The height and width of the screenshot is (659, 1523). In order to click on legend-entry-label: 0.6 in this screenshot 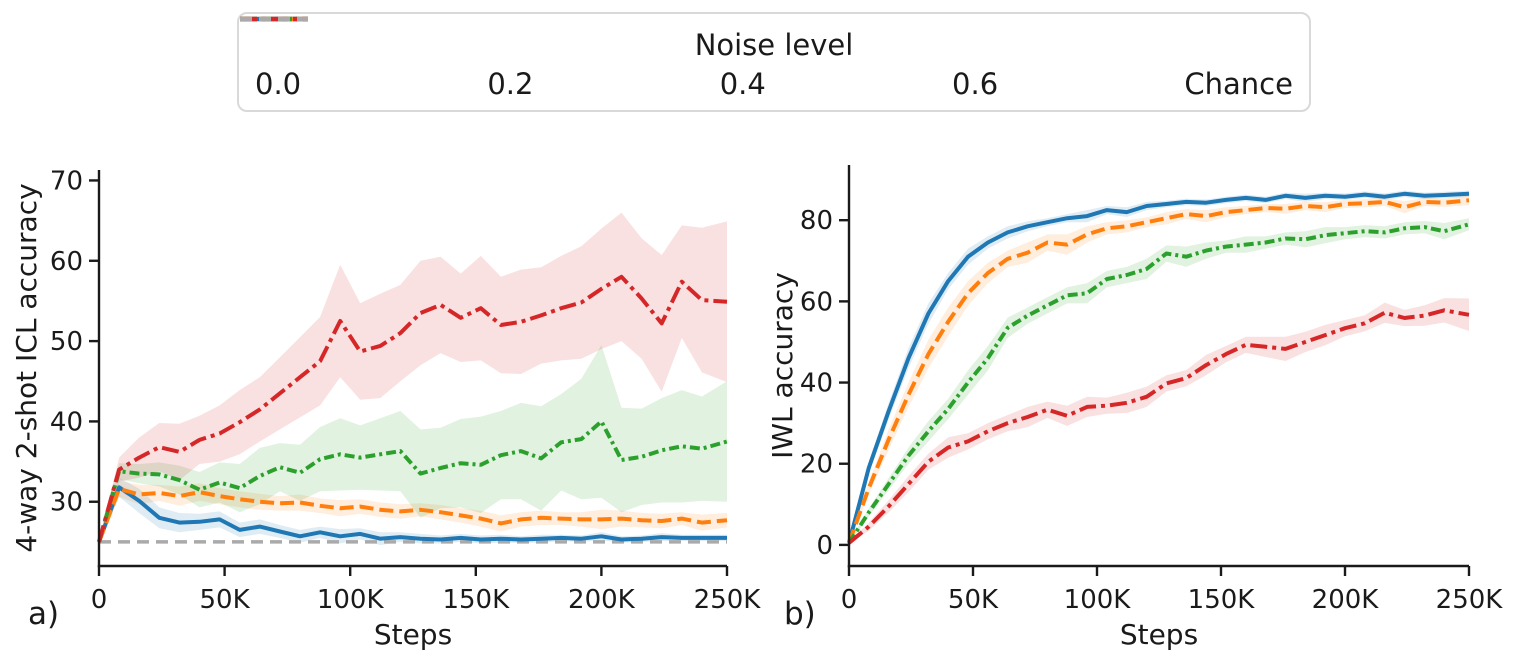, I will do `click(975, 84)`.